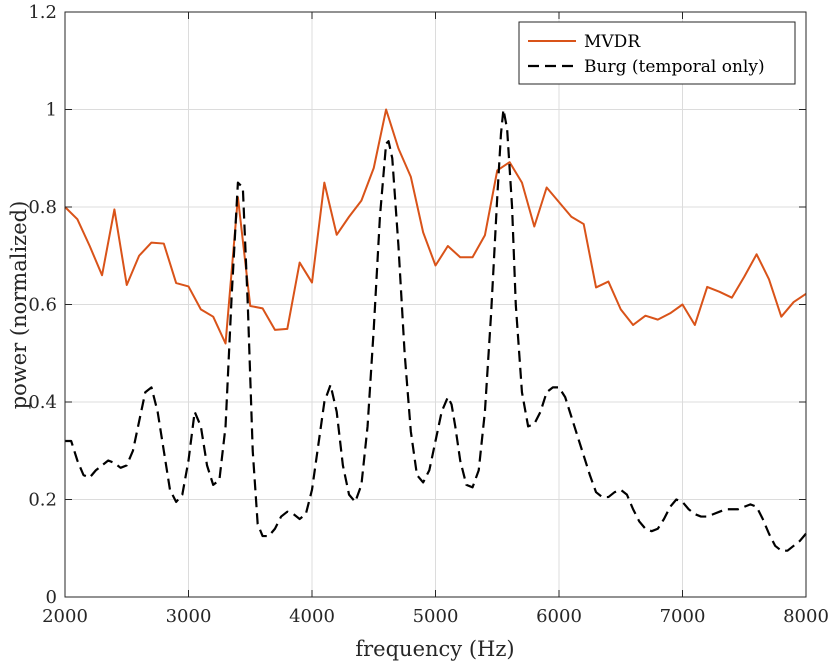 The height and width of the screenshot is (666, 830). What do you see at coordinates (806, 616) in the screenshot?
I see `x-tick-label: 8000` at bounding box center [806, 616].